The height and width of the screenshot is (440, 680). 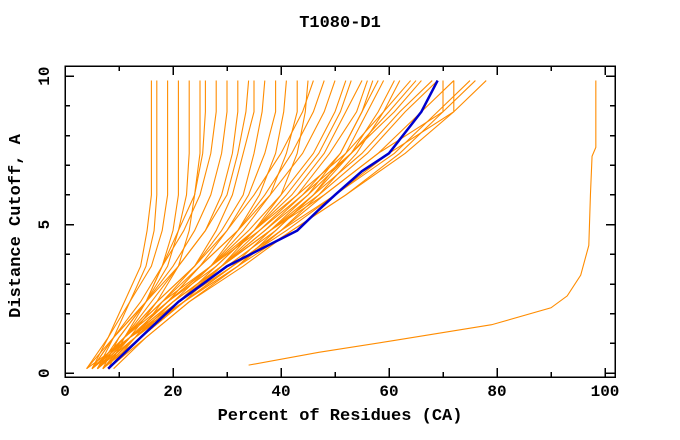 I want to click on x-tick-label: 60, so click(x=388, y=392).